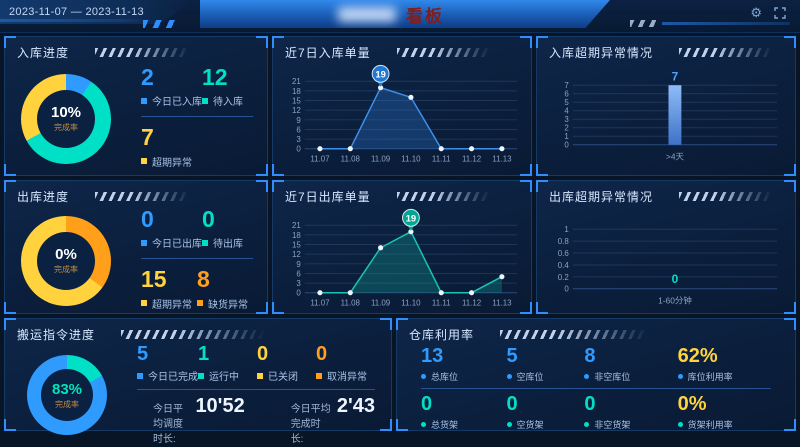  Describe the element at coordinates (411, 303) in the screenshot. I see `svg-text: 11.10` at that location.